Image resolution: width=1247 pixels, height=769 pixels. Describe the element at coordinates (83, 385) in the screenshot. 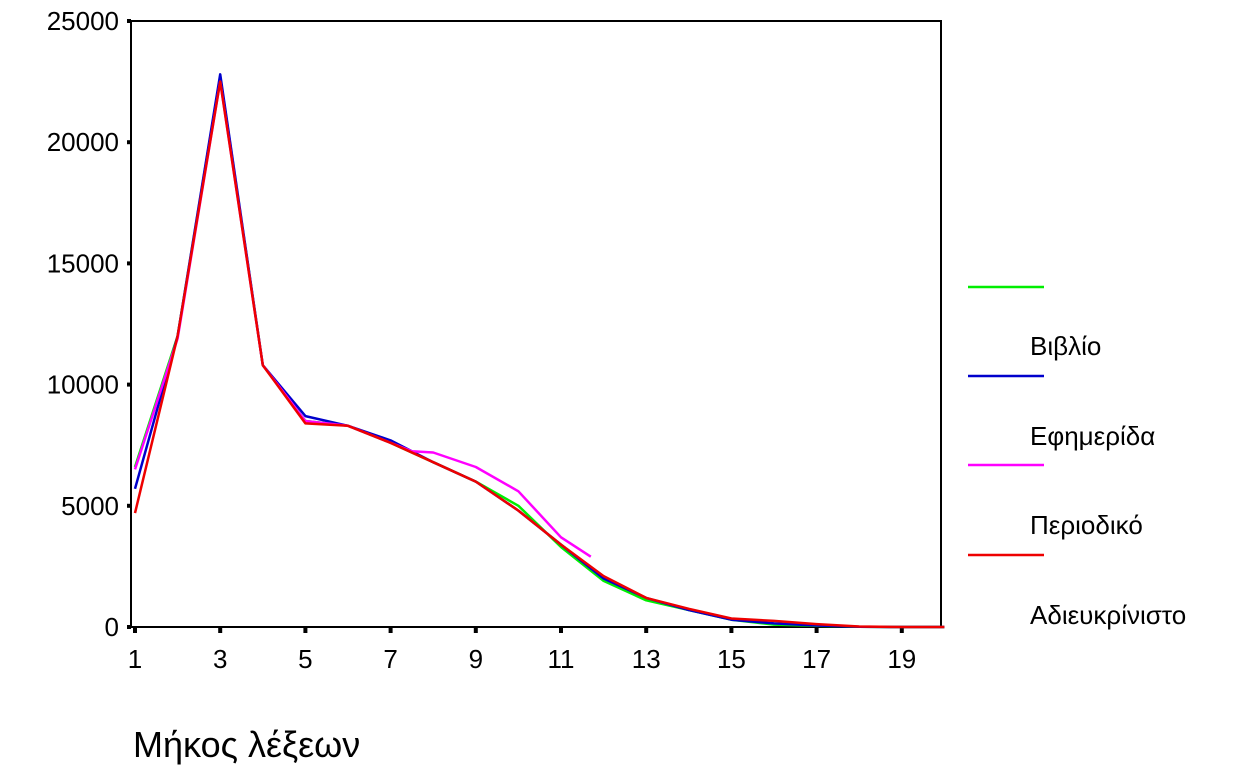

I see `y-tick-label: 10000` at that location.